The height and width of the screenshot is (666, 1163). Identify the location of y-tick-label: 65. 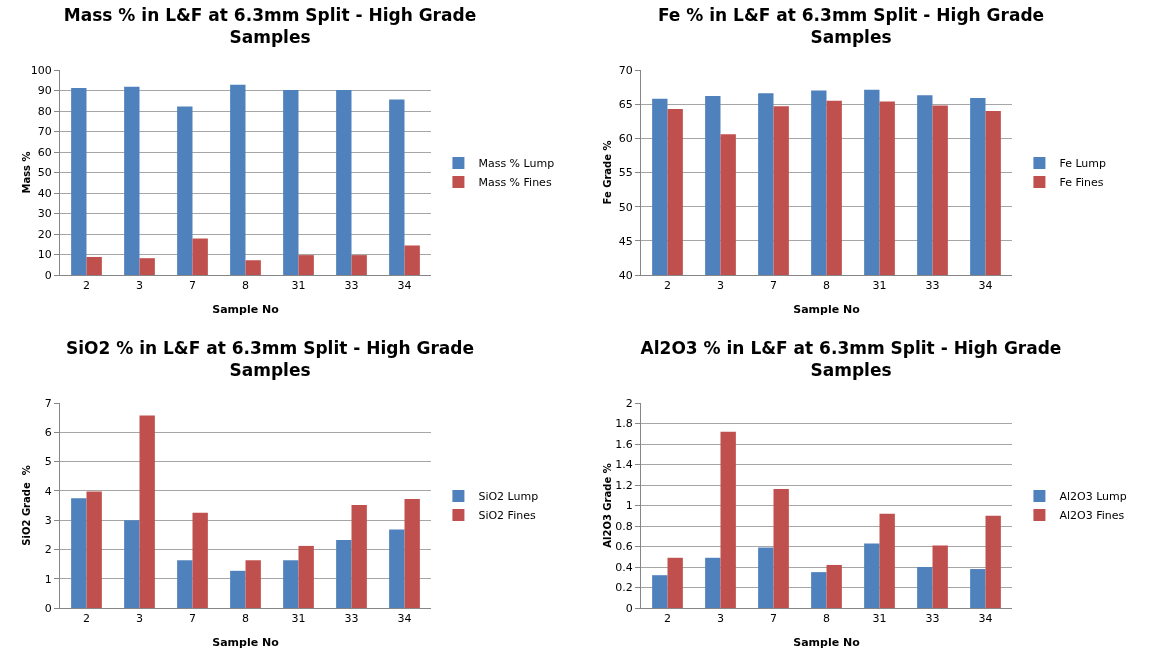
(625, 105).